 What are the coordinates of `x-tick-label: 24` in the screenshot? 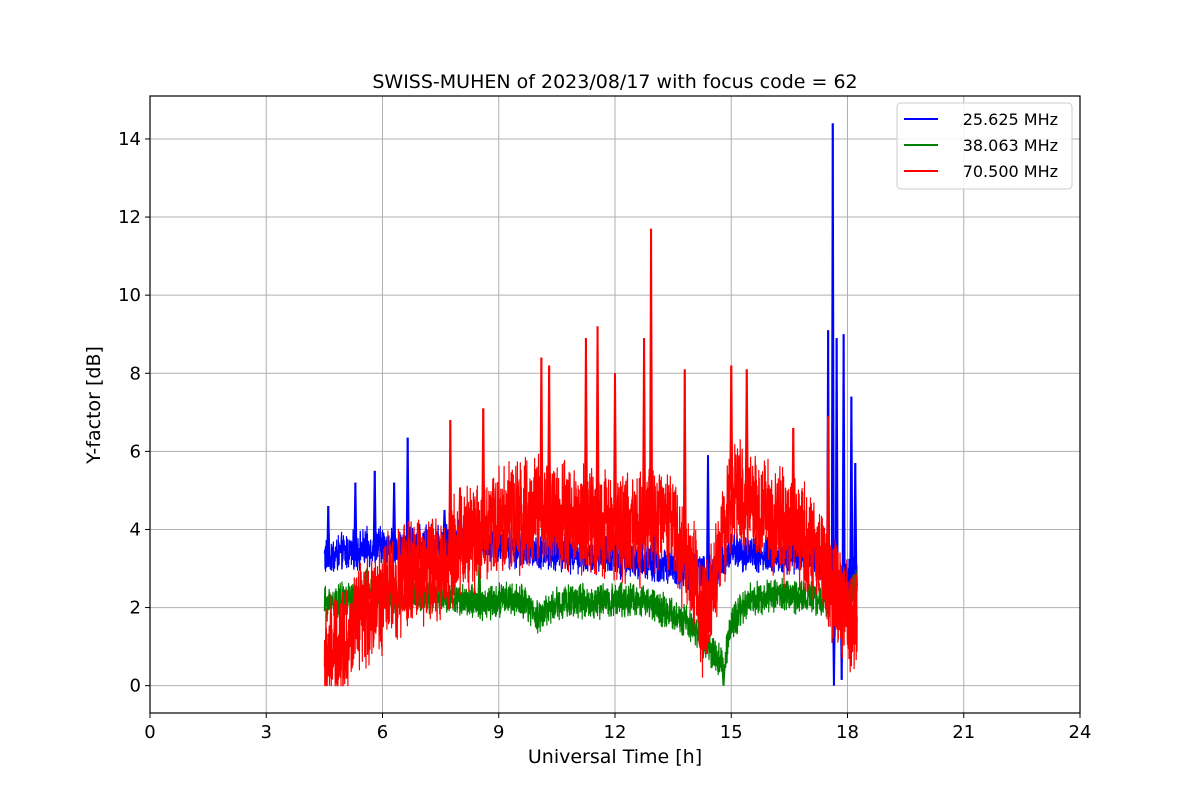 It's located at (1080, 732).